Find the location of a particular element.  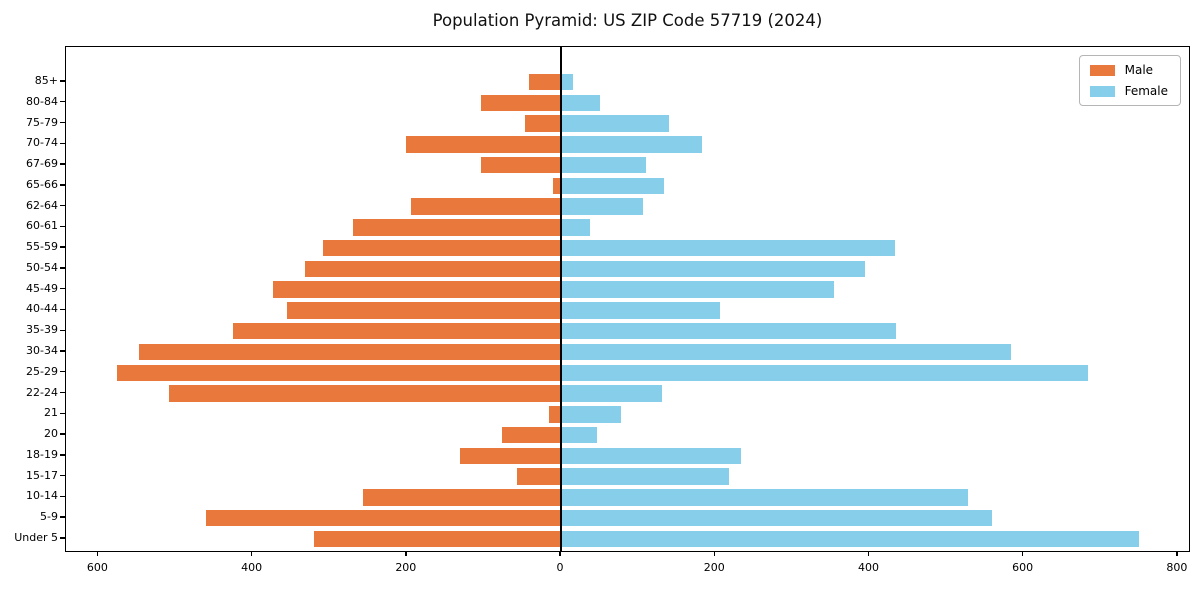

y-tick-label: 10-14 is located at coordinates (42, 496).